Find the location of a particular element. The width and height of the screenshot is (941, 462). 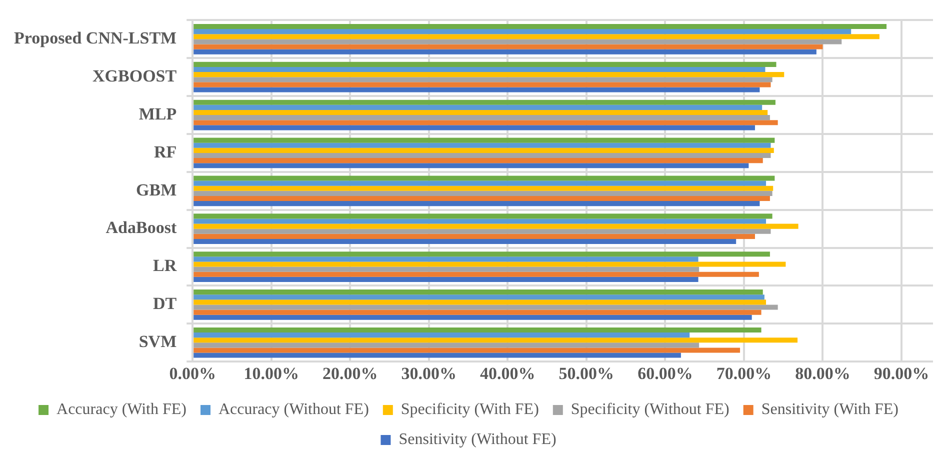

x-tick-label: 60.00% is located at coordinates (665, 374).